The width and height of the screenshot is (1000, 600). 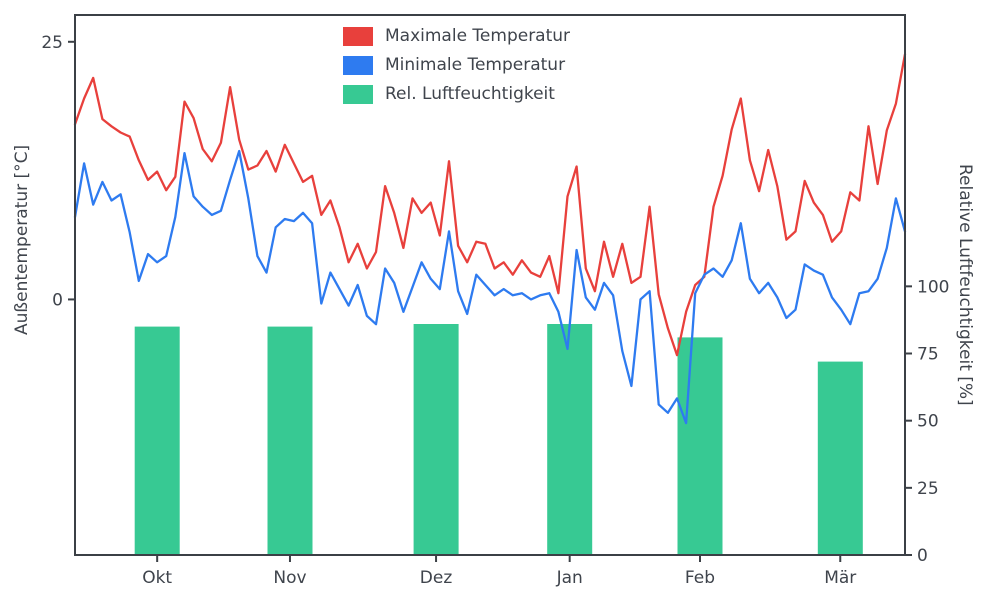 What do you see at coordinates (358, 65) in the screenshot?
I see `min-temp-swatch-icon` at bounding box center [358, 65].